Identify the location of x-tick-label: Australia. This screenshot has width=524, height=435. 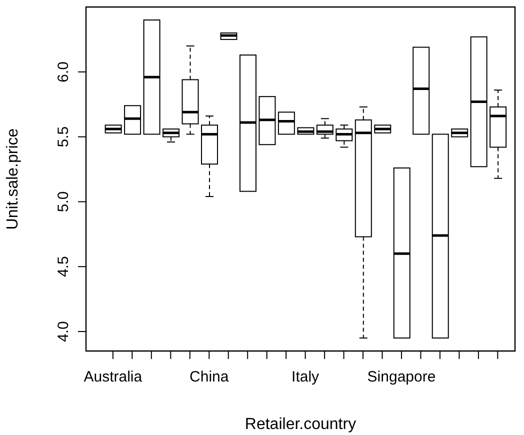
(113, 377).